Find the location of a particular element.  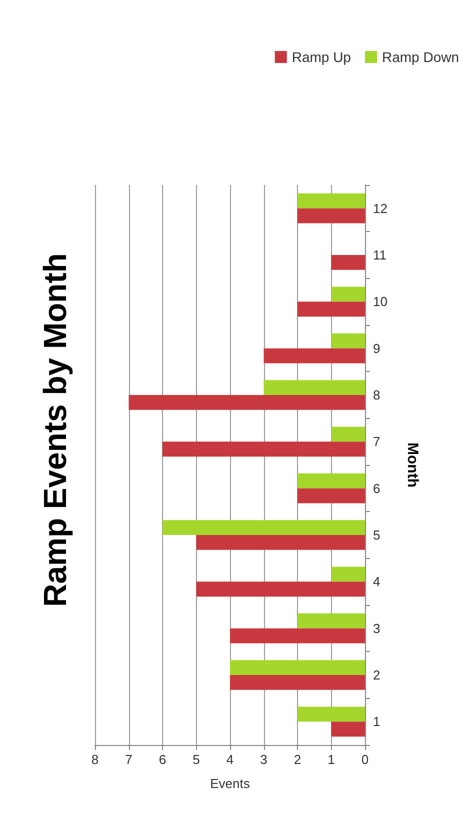

y-tick-label: 11 is located at coordinates (379, 255).